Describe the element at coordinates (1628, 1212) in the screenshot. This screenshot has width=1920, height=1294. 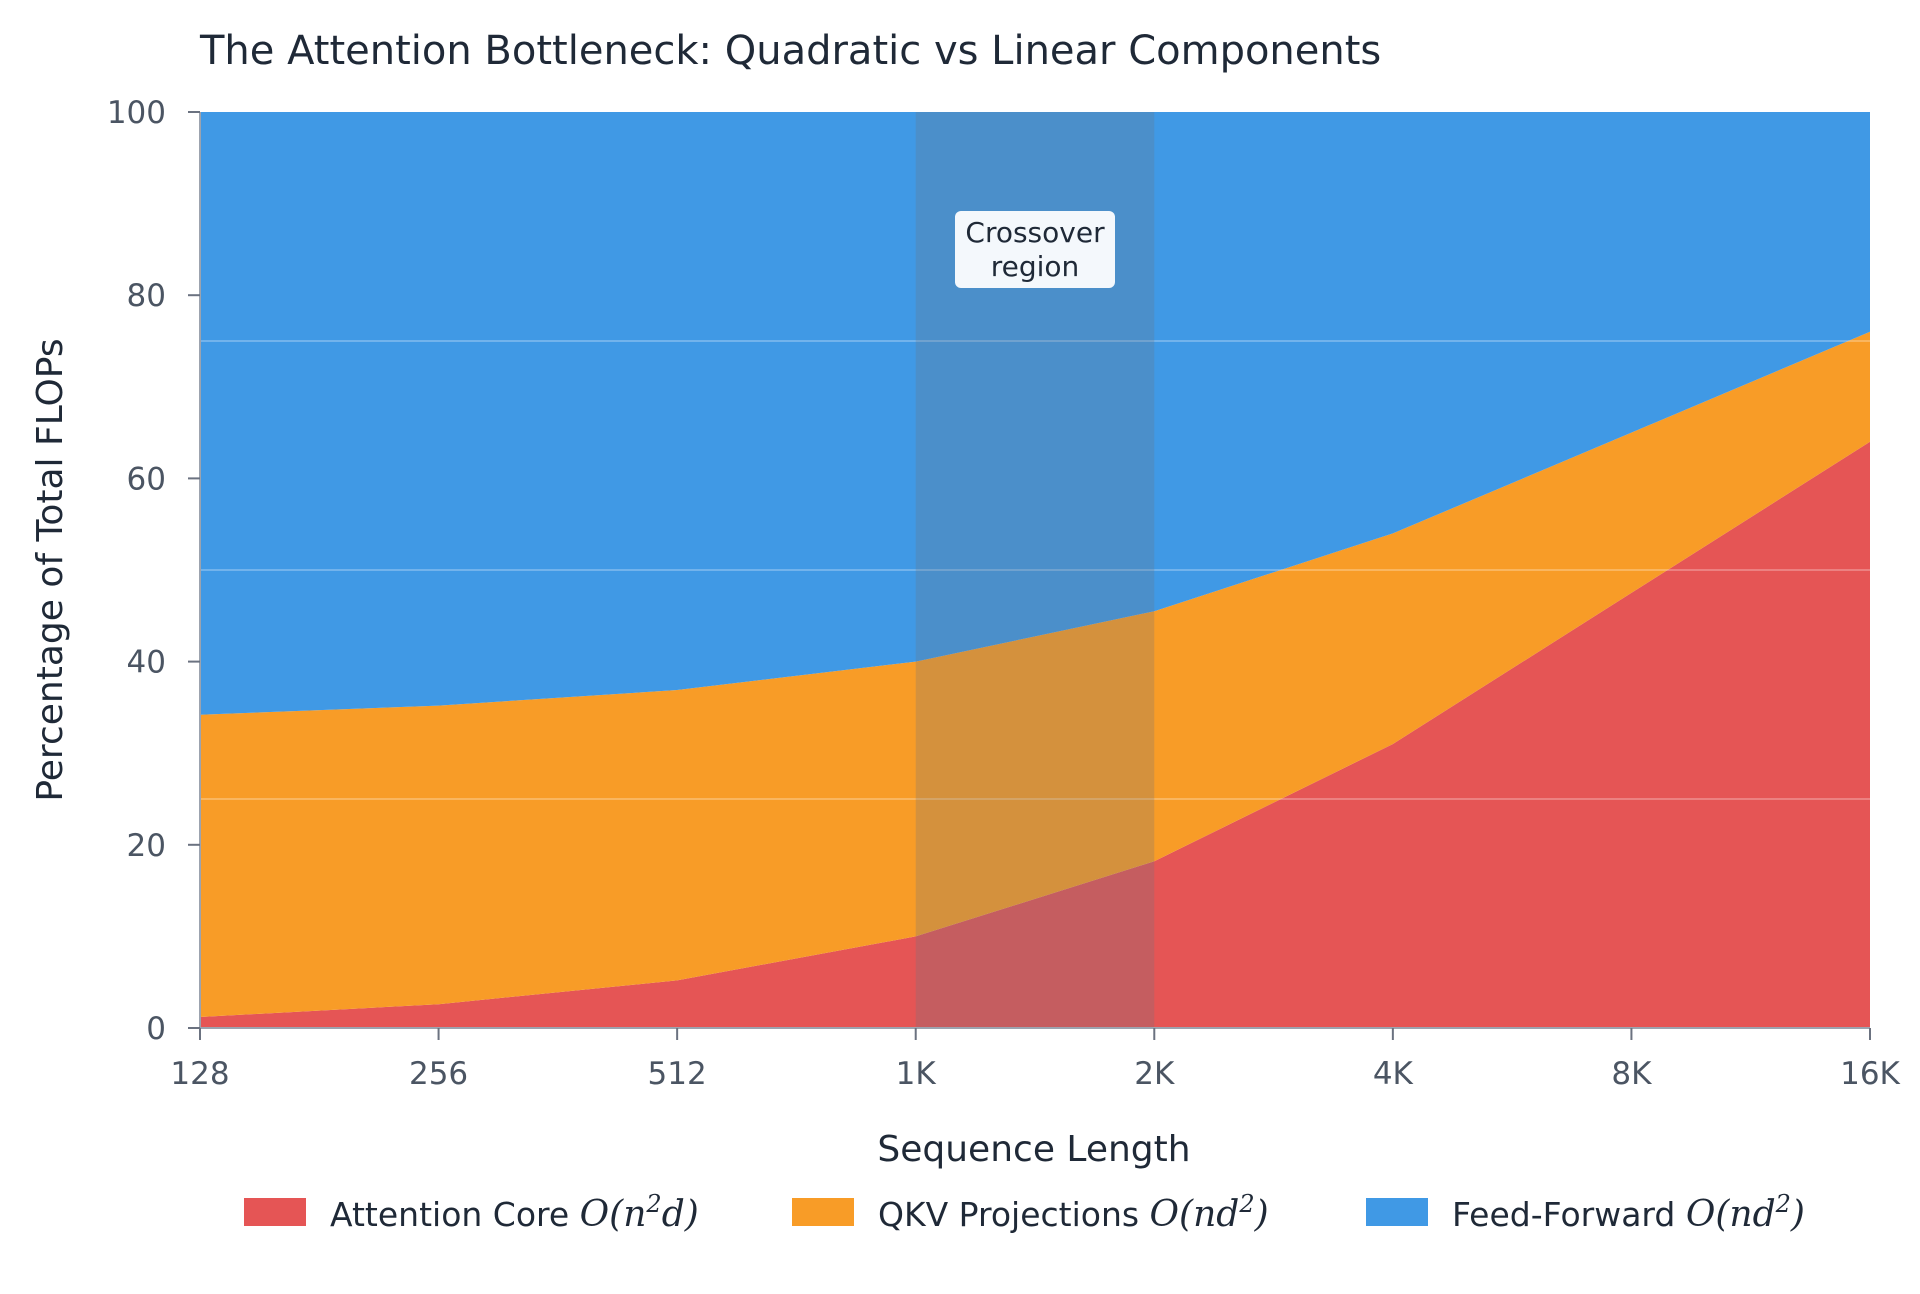
I see `legend-label: Feed-Forward O(nd2)` at that location.